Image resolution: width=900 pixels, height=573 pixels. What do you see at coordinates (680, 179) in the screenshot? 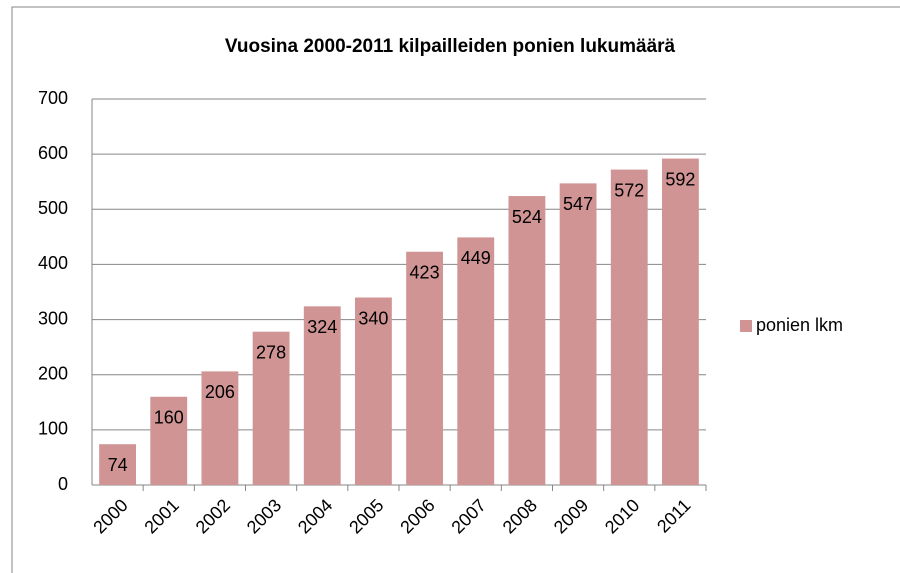
I see `data-label: 592` at bounding box center [680, 179].